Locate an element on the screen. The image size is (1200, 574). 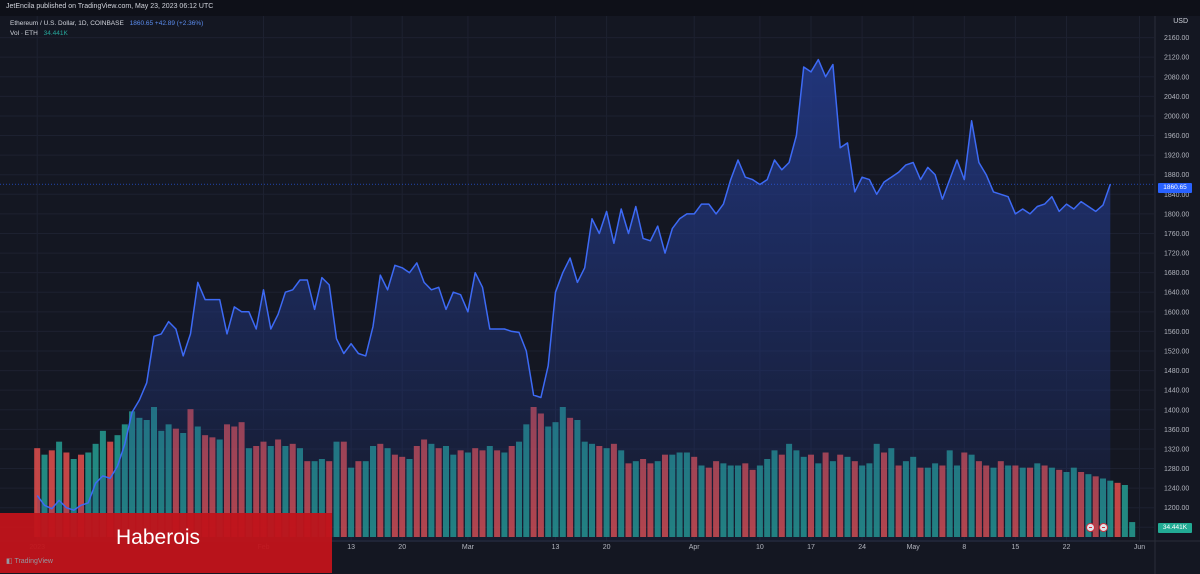
x-tick-label: 15 is located at coordinates (1016, 547).